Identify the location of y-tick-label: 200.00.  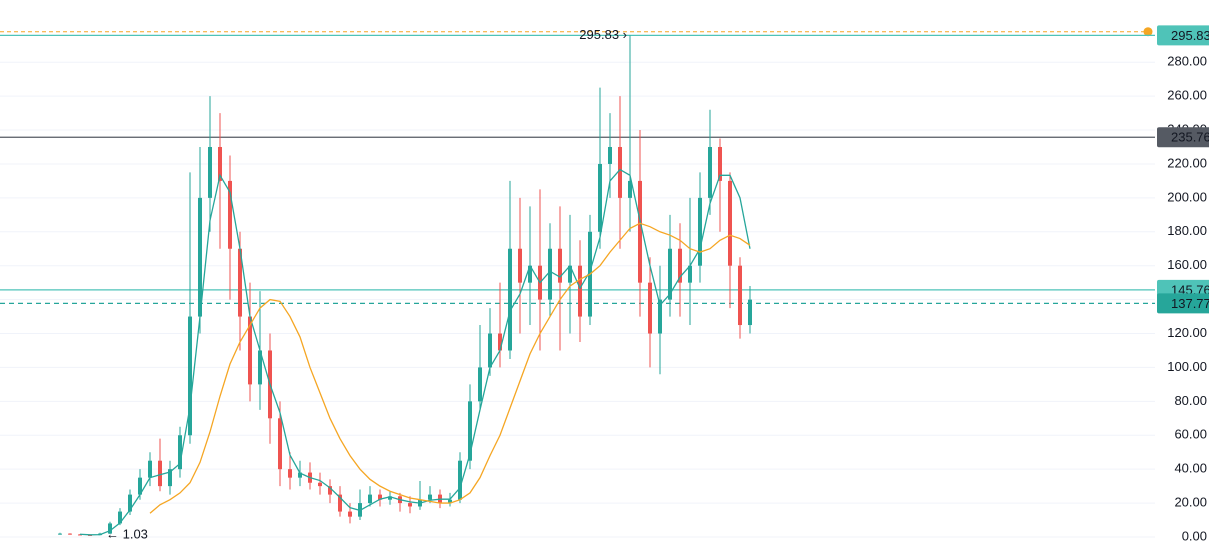
(1187, 196).